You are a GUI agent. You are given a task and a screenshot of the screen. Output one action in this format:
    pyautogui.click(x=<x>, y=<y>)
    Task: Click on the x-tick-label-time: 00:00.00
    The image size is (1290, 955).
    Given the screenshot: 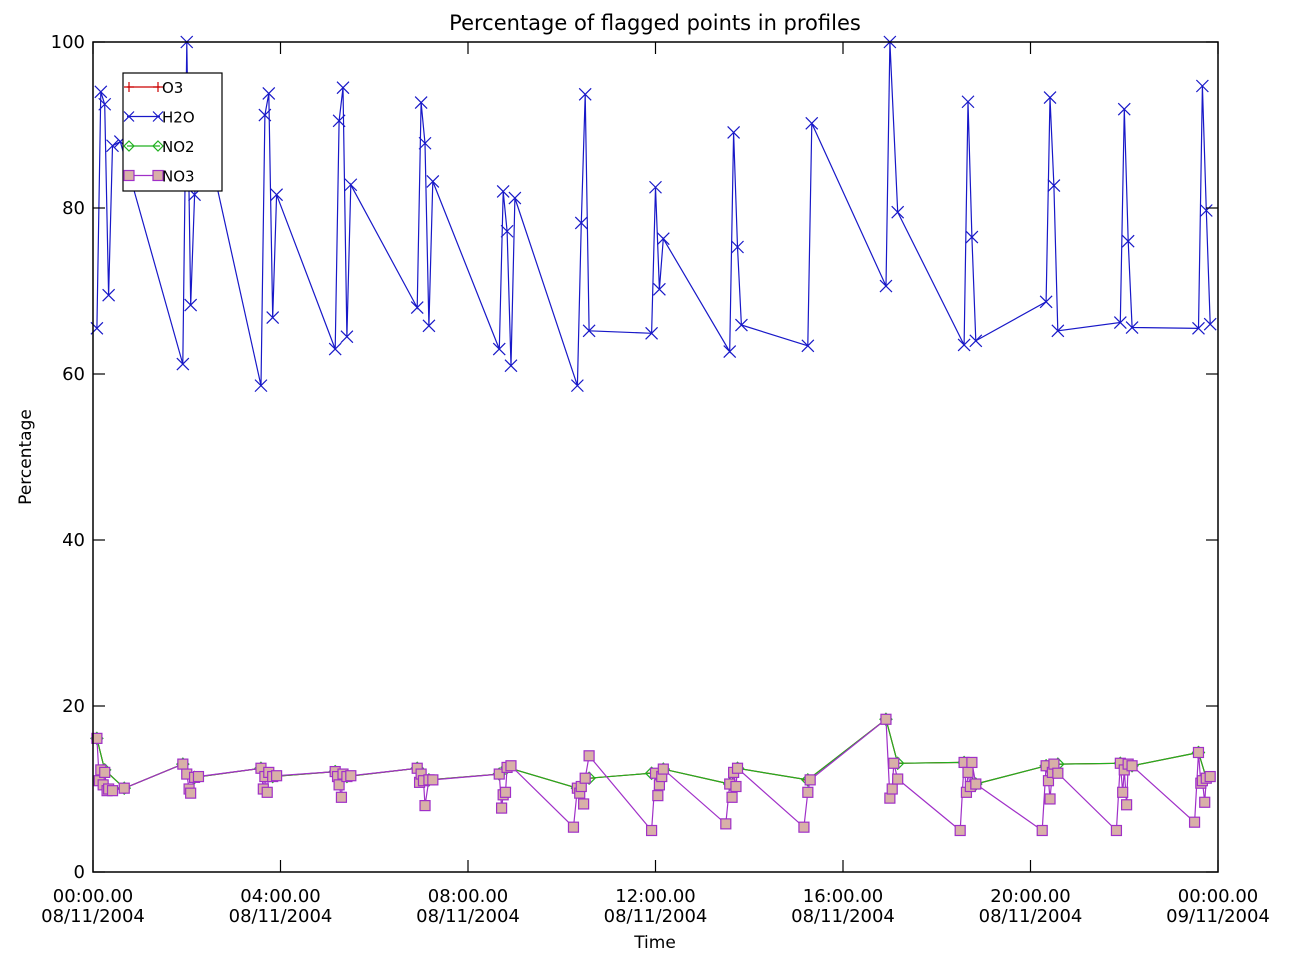 What is the action you would take?
    pyautogui.click(x=93, y=896)
    